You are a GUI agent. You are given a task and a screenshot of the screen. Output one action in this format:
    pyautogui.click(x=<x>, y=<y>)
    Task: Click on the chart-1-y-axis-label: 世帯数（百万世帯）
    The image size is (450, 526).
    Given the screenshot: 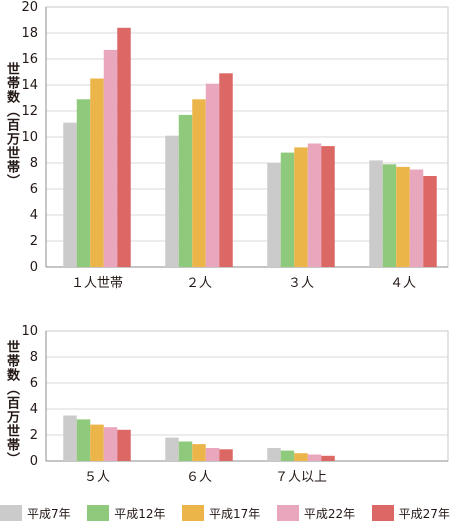 What is the action you would take?
    pyautogui.click(x=11, y=125)
    